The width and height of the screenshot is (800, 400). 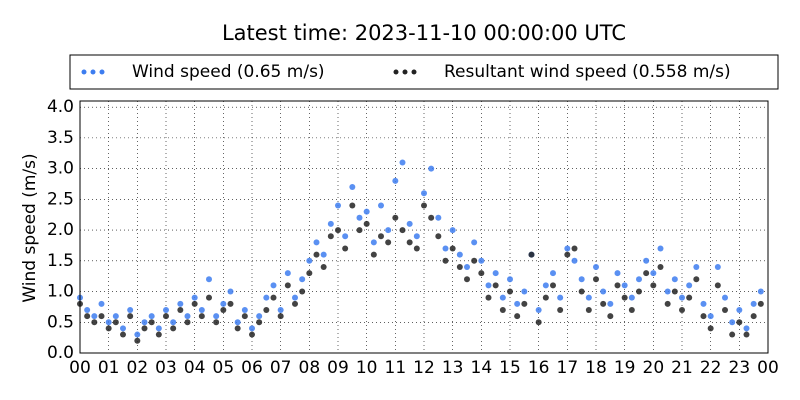 What do you see at coordinates (109, 368) in the screenshot?
I see `x-tick-label: 01` at bounding box center [109, 368].